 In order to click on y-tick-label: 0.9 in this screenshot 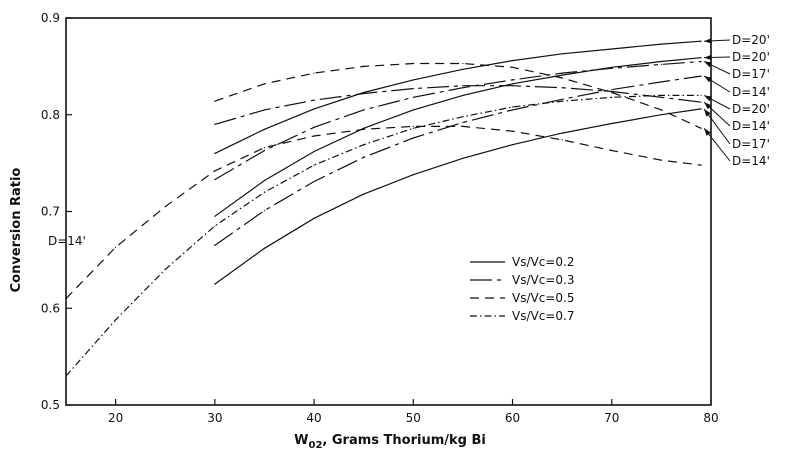, I will do `click(50, 18)`.